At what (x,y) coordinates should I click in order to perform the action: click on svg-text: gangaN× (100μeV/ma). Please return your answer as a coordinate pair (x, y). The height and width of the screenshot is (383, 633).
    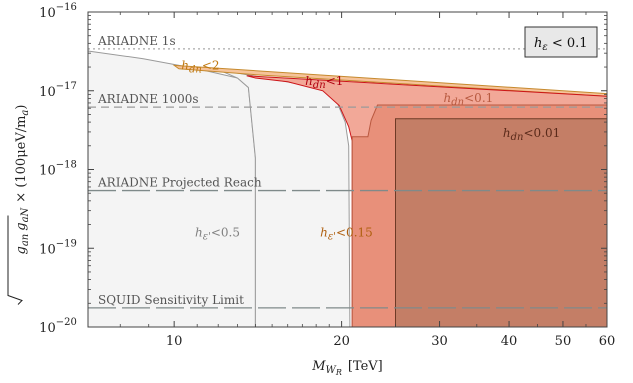
    Looking at the image, I should click on (22, 180).